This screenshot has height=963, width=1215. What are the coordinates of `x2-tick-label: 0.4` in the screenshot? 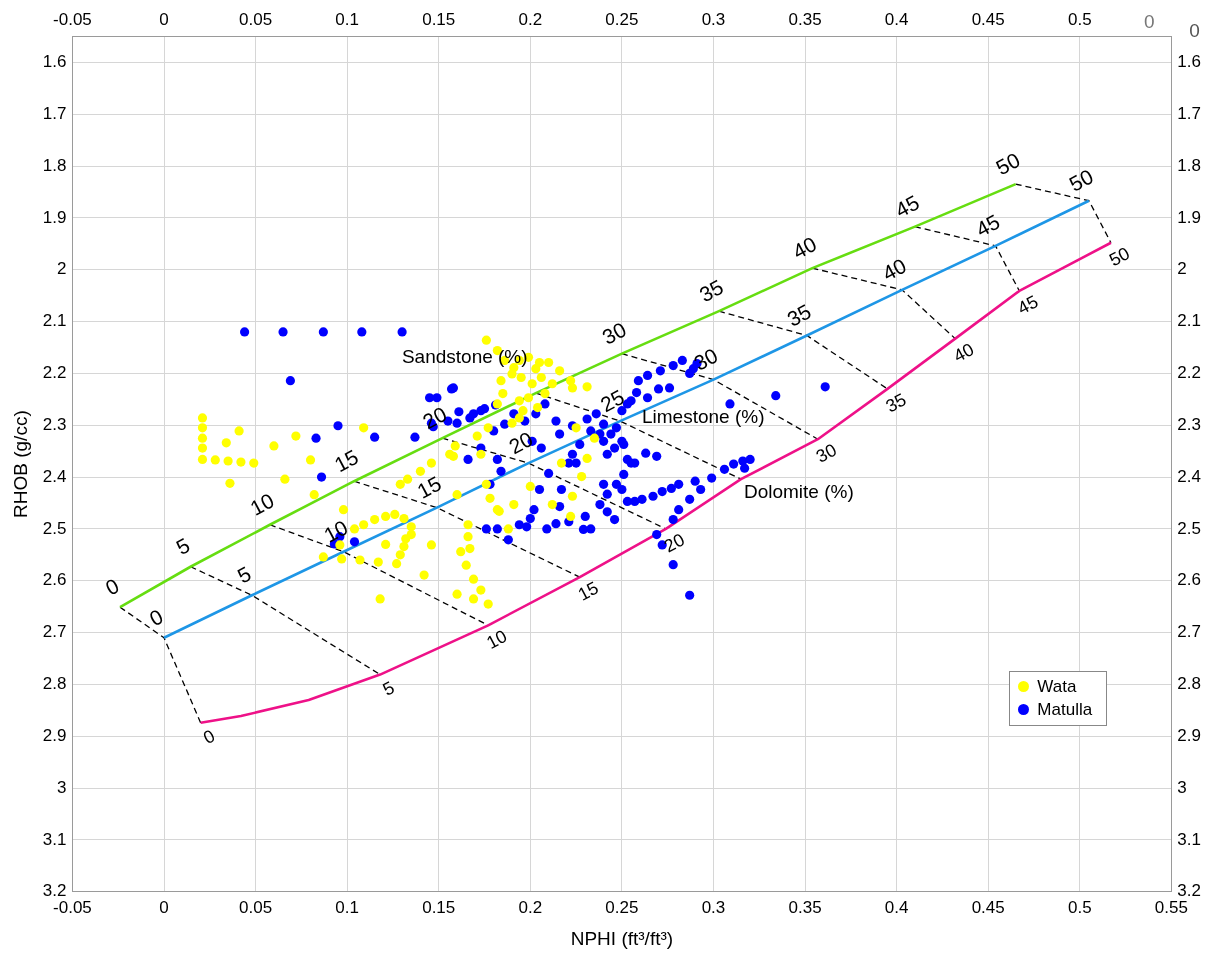 It's located at (896, 19).